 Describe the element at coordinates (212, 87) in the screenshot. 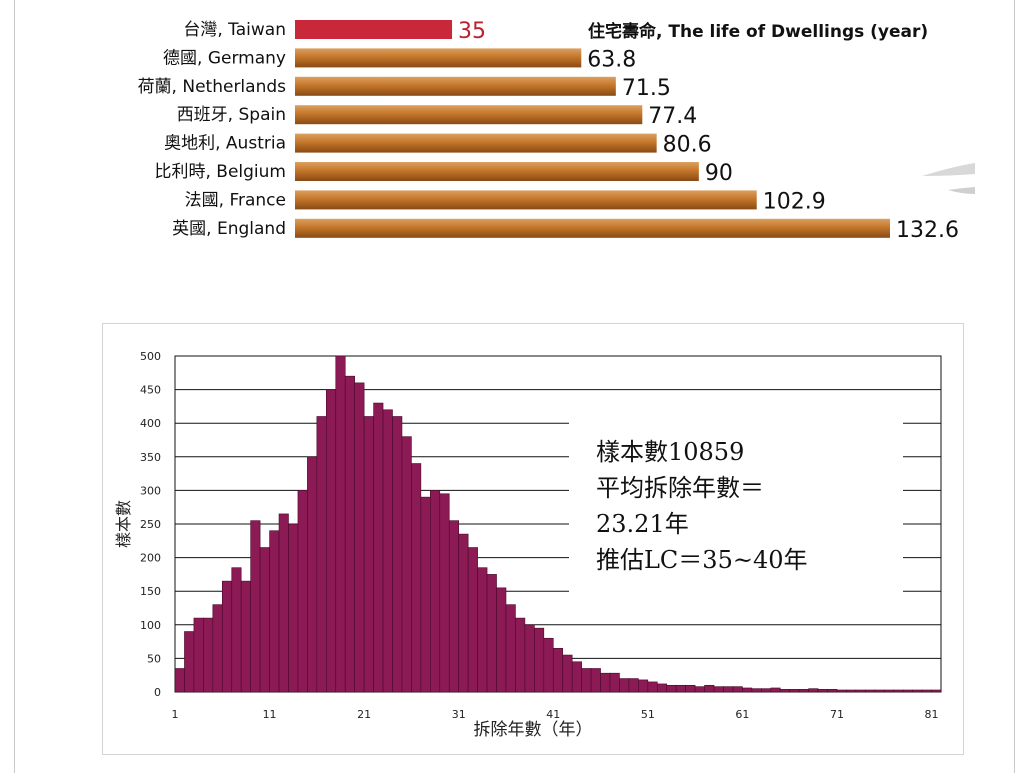

I see `category-label: 荷蘭, Netherlands` at that location.